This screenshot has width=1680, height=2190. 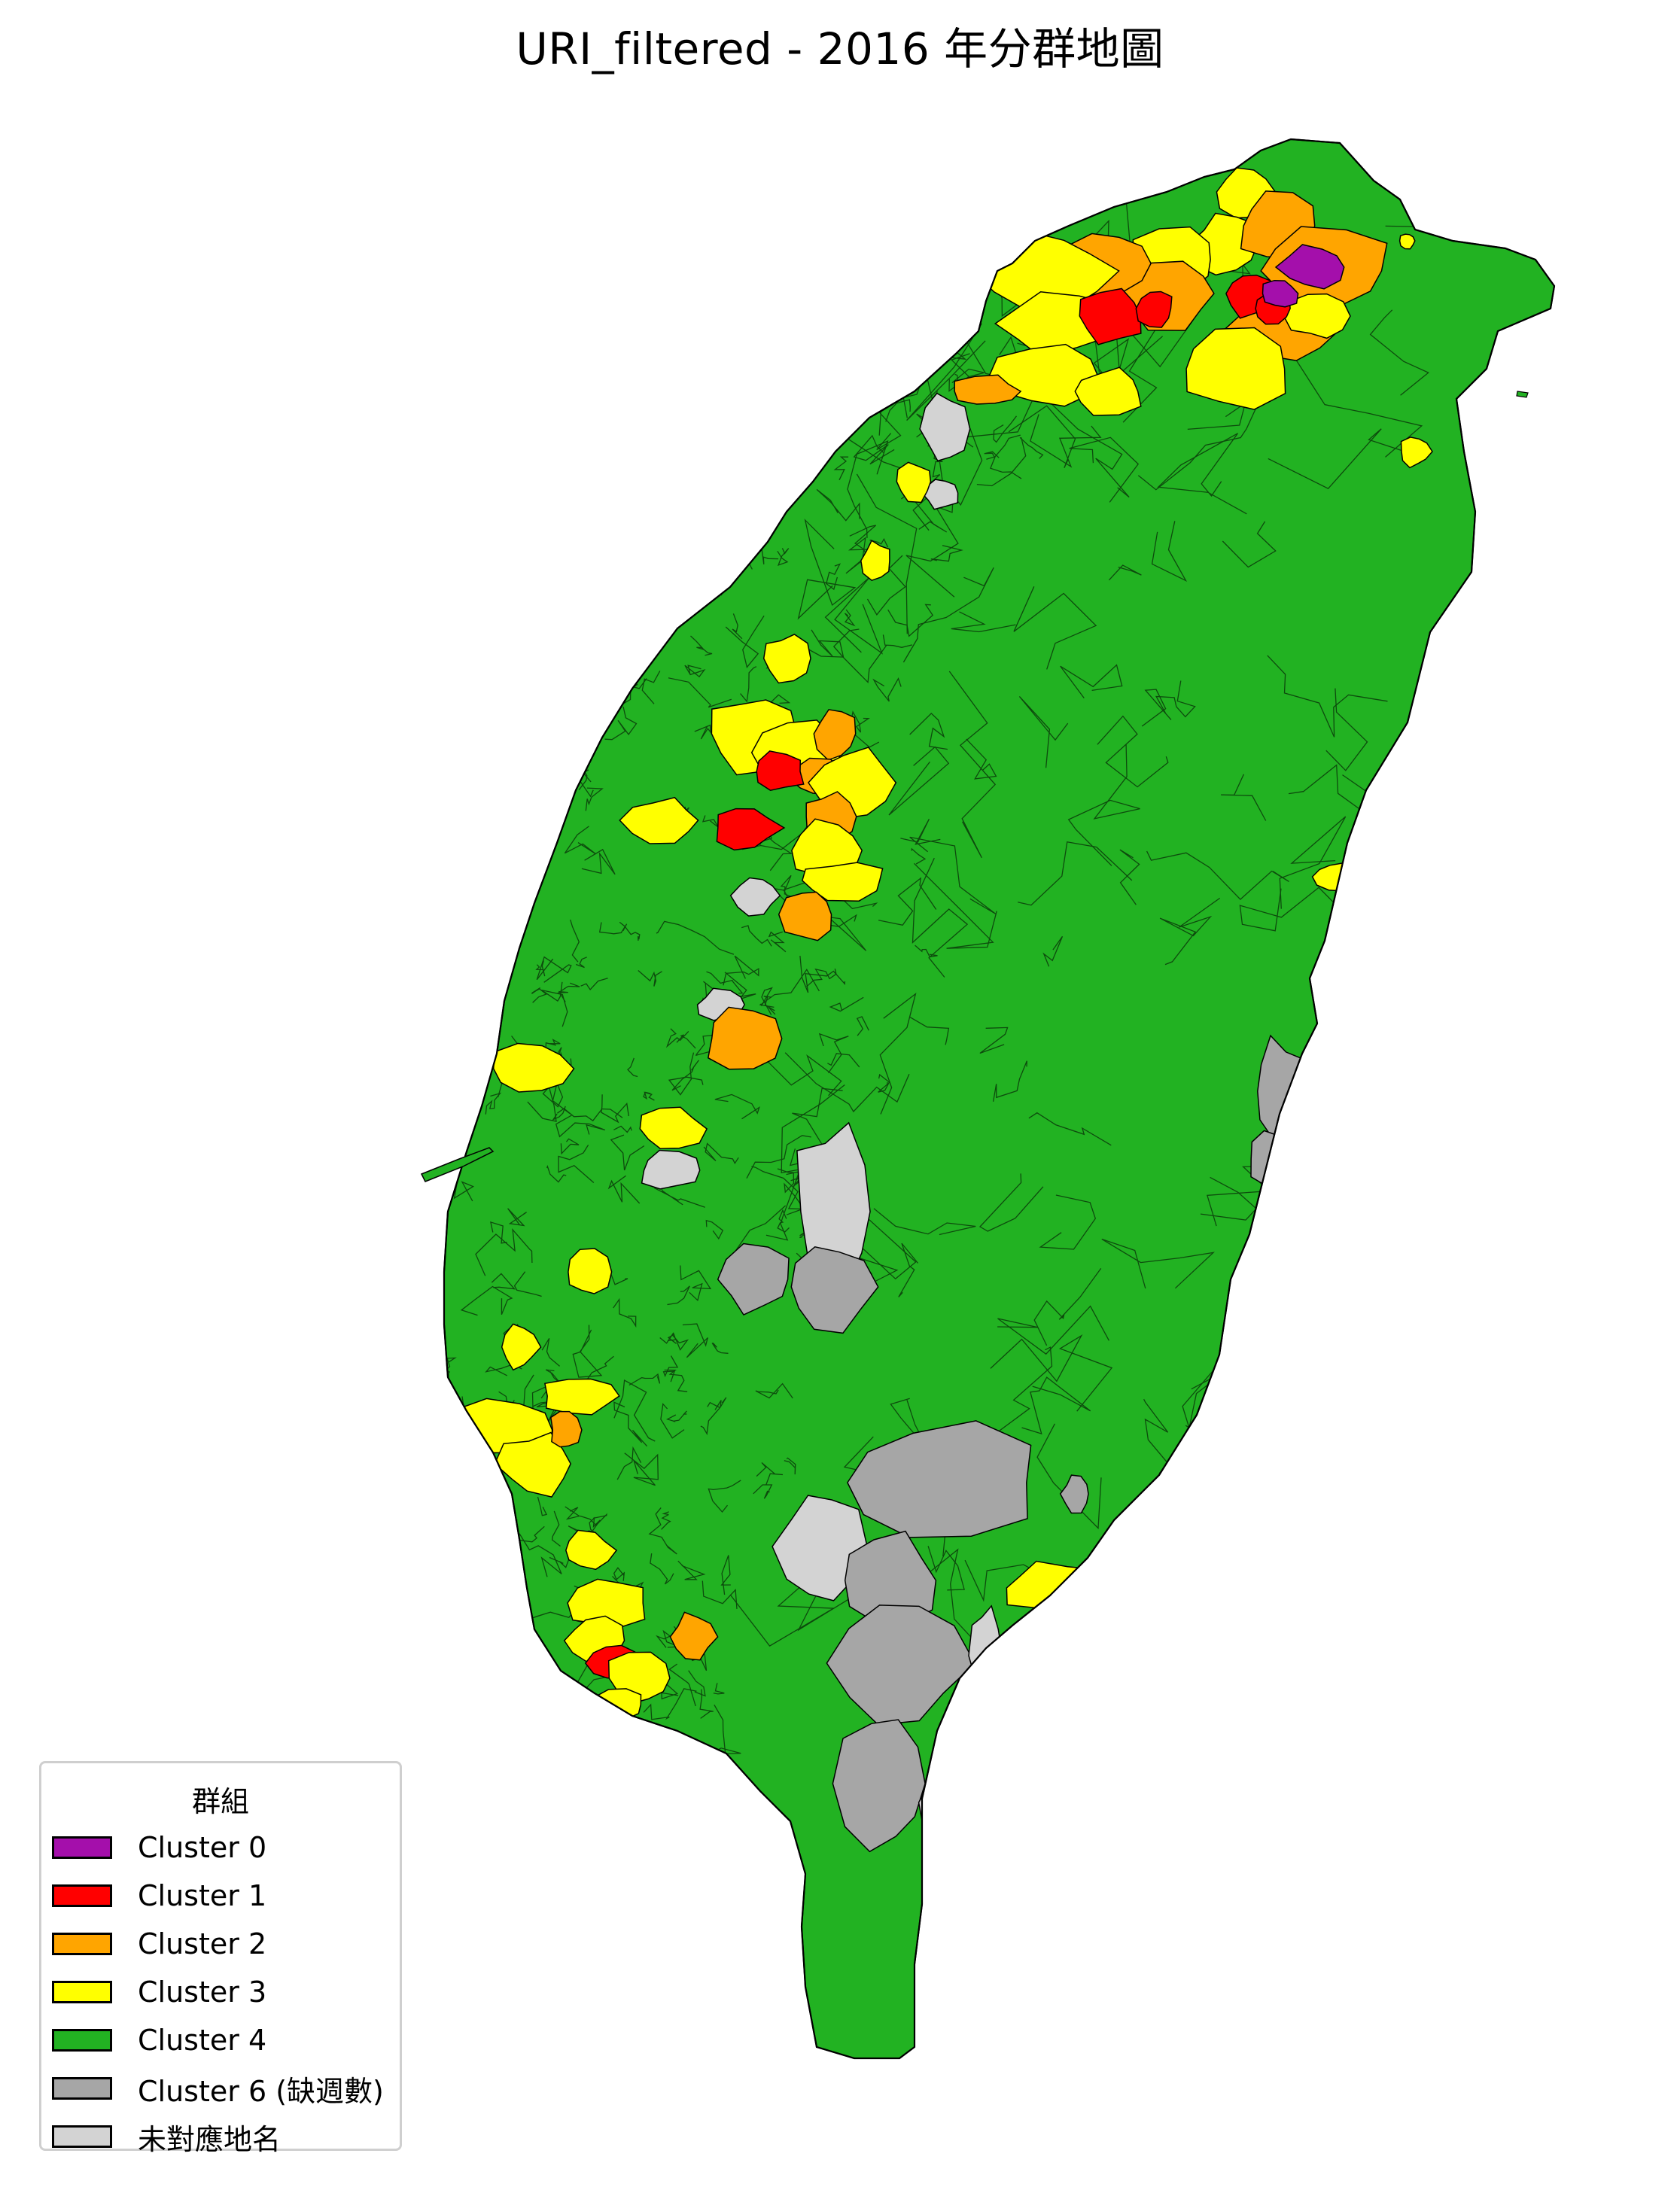 I want to click on legend-item-cluster-6: Cluster 6 (缺週數), so click(x=218, y=2088).